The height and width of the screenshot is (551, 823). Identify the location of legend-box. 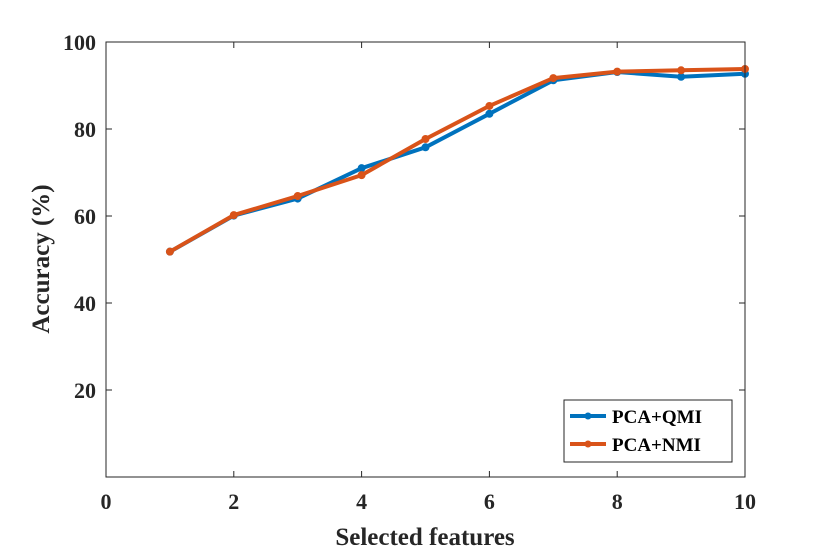
(648, 431).